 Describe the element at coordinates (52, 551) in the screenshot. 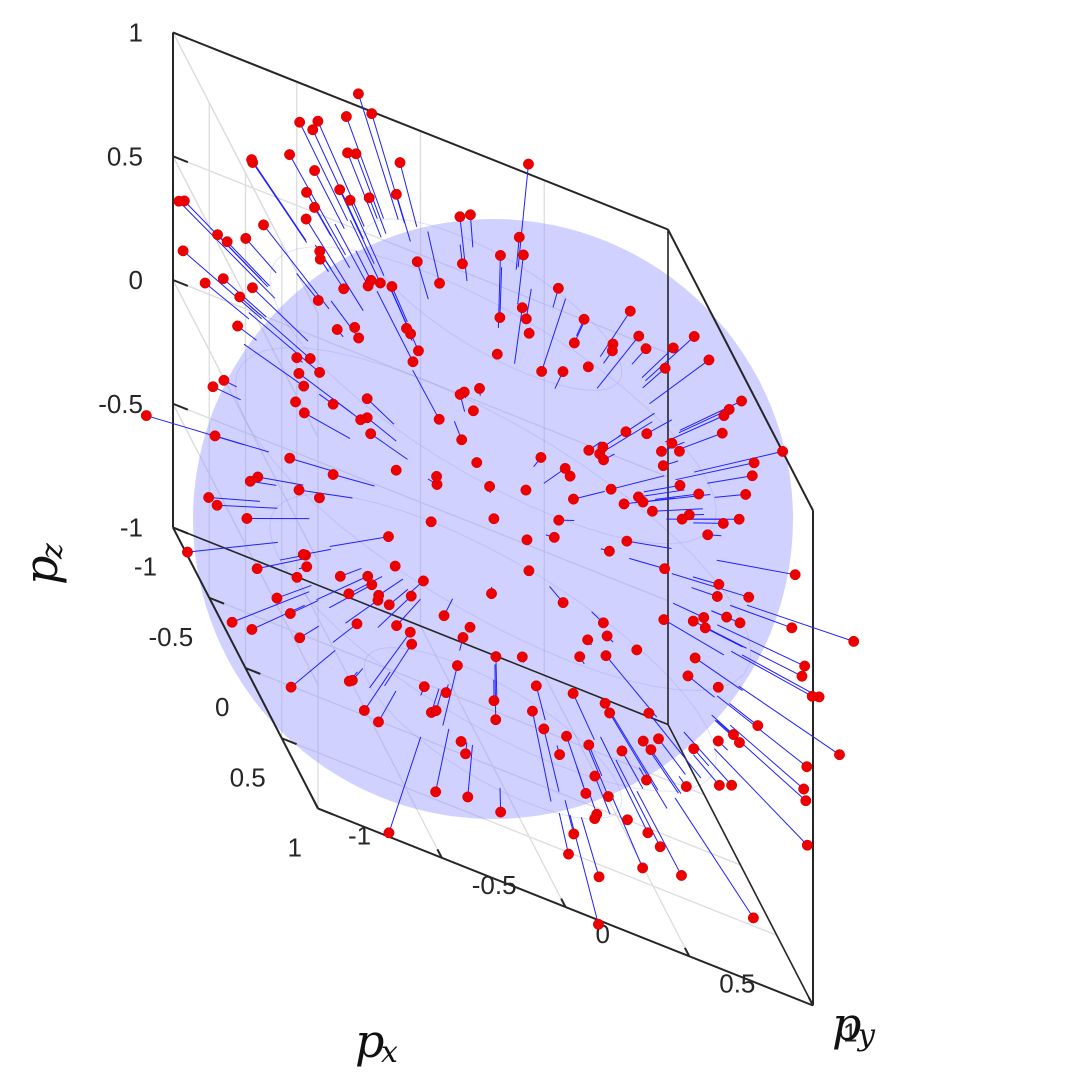

I see `z-axis-label-subscript: z` at that location.